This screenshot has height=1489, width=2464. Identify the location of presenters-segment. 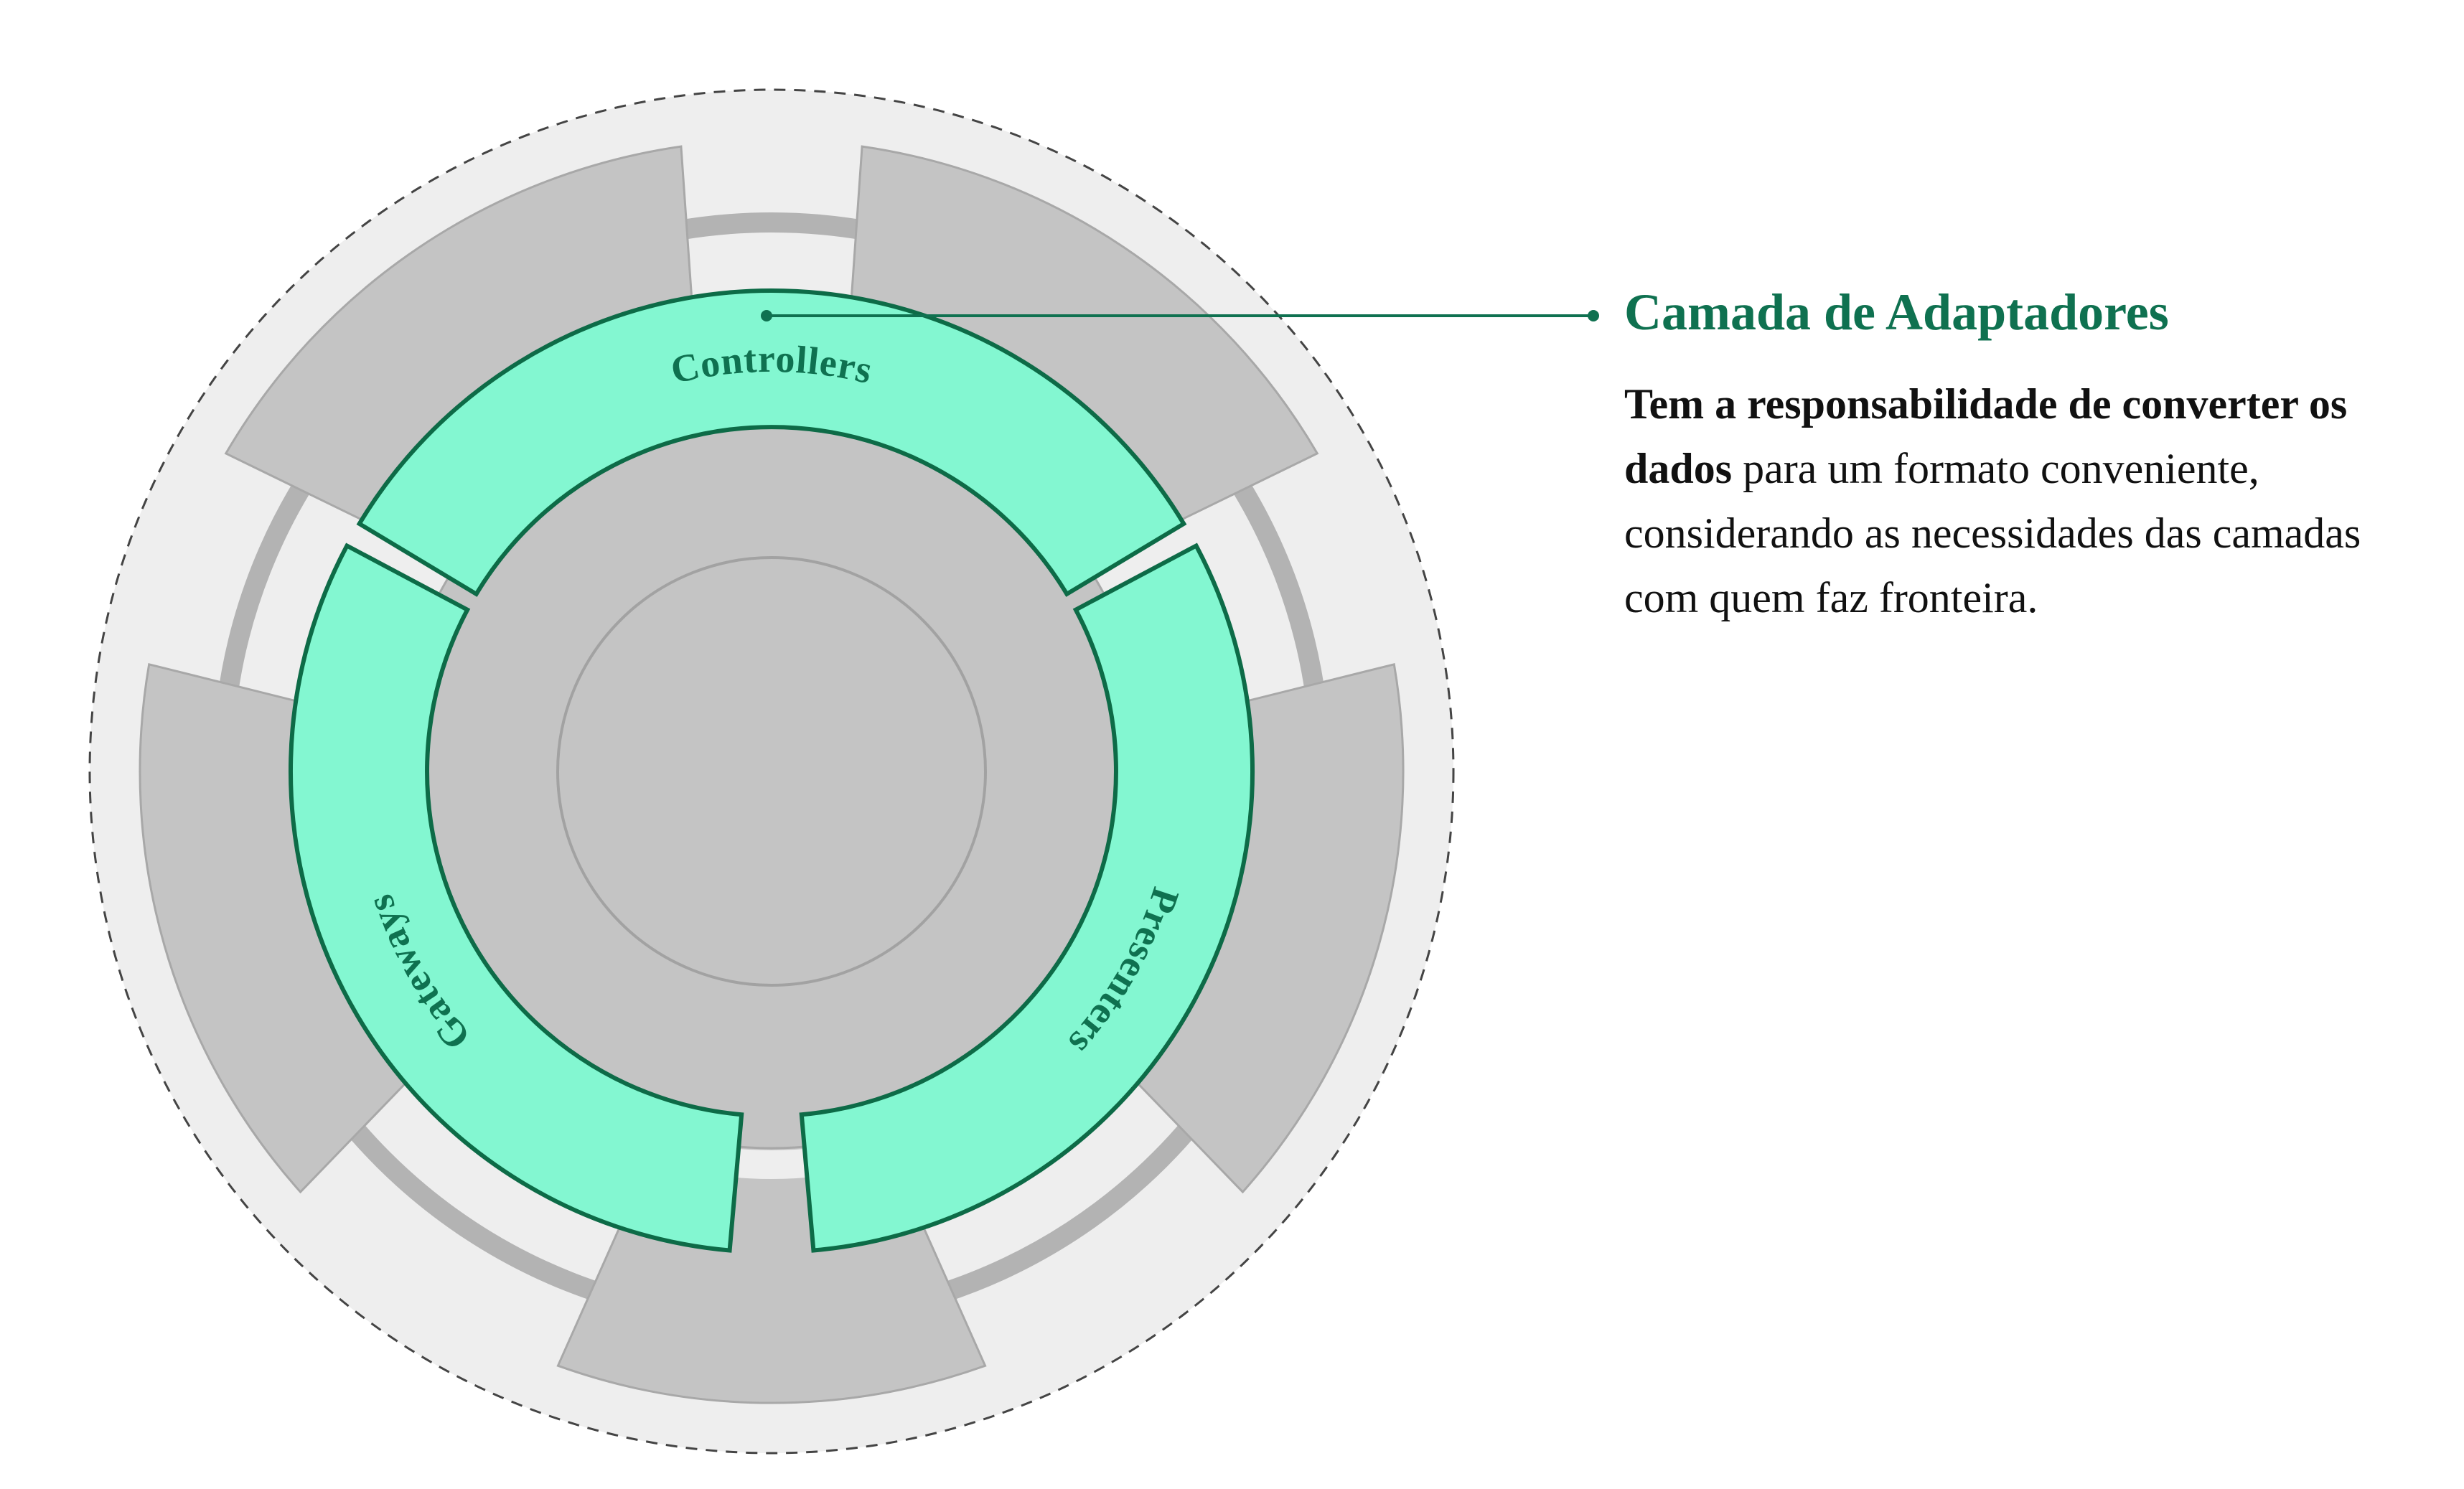
(1027, 898).